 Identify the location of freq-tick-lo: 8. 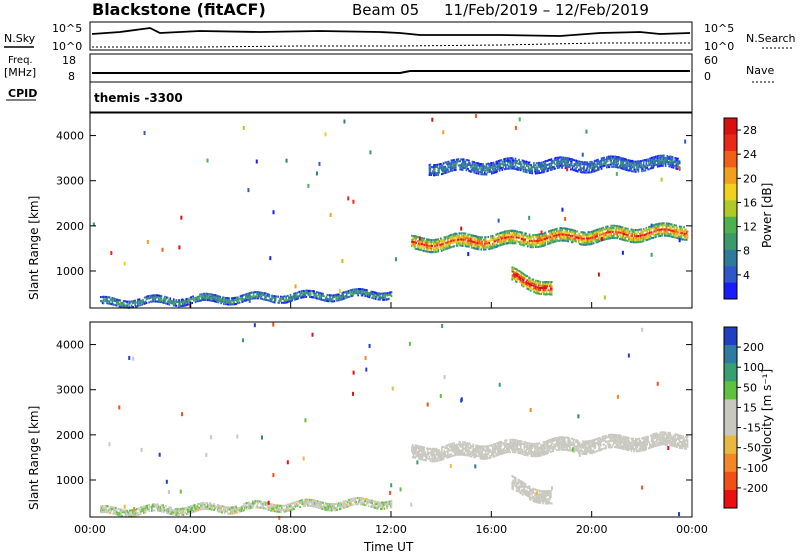
(71, 76).